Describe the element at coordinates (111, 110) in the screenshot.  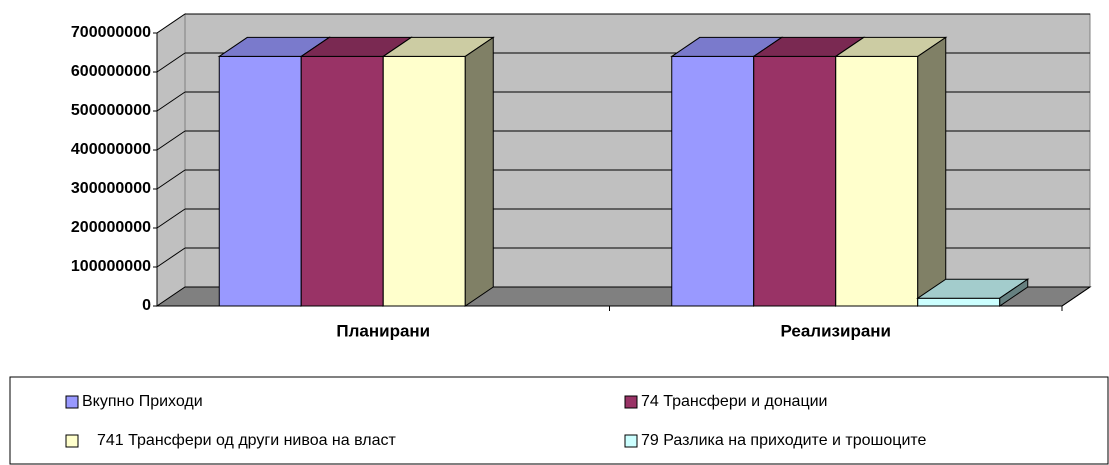
I see `y-tick-label: 500000000` at that location.